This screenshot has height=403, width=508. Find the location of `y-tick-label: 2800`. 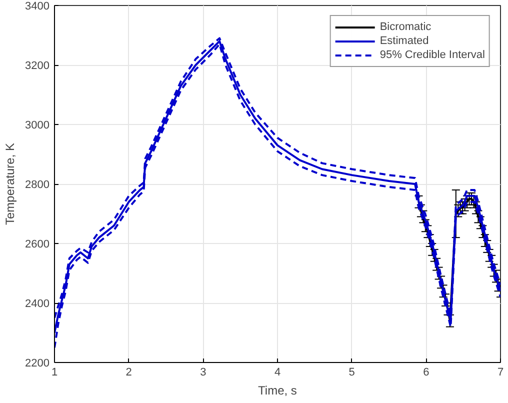

y-tick-label: 2800 is located at coordinates (37, 185).